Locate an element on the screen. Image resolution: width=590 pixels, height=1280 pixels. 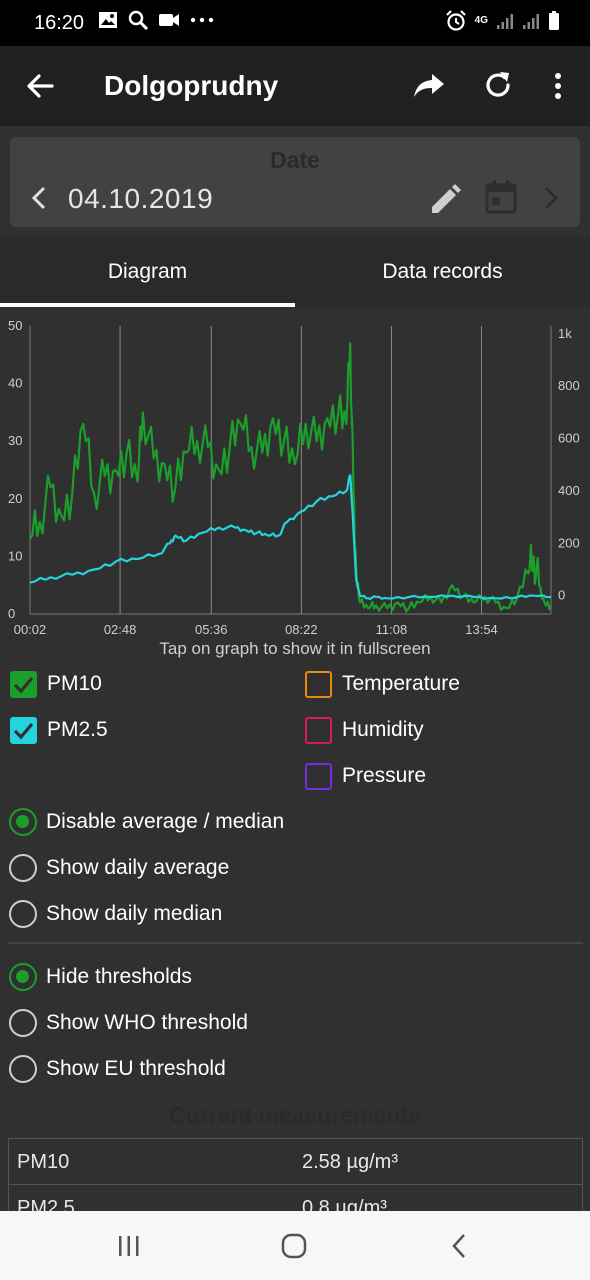
back-nav-icon is located at coordinates (460, 1246).